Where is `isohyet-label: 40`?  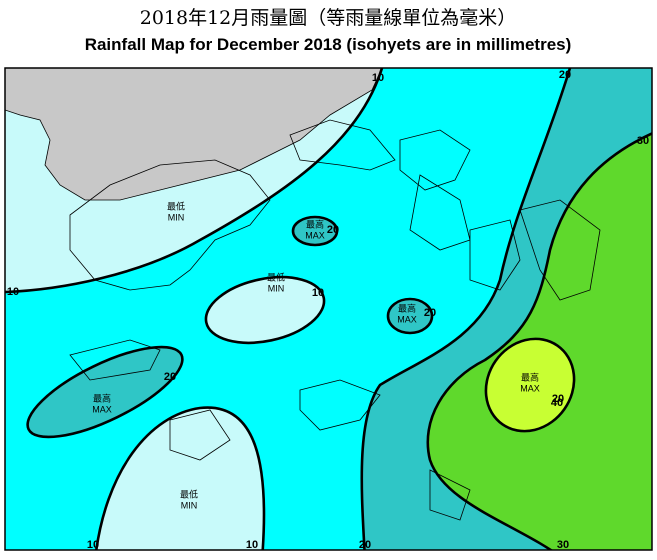
isohyet-label: 40 is located at coordinates (557, 403).